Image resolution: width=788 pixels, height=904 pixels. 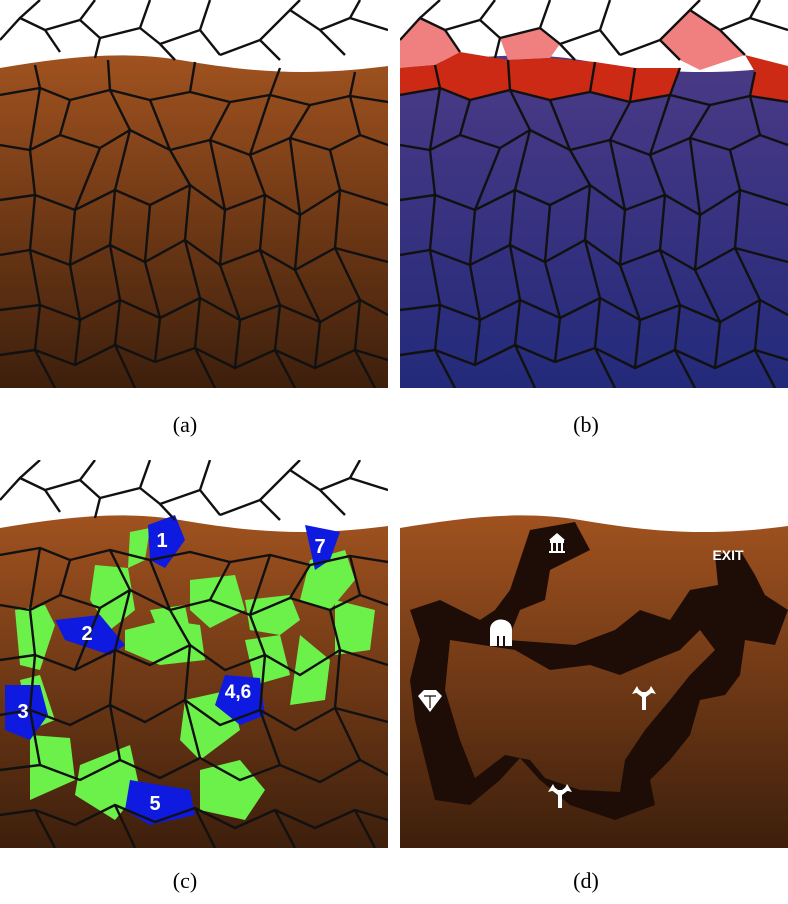 What do you see at coordinates (161, 541) in the screenshot?
I see `node-label-1: 1` at bounding box center [161, 541].